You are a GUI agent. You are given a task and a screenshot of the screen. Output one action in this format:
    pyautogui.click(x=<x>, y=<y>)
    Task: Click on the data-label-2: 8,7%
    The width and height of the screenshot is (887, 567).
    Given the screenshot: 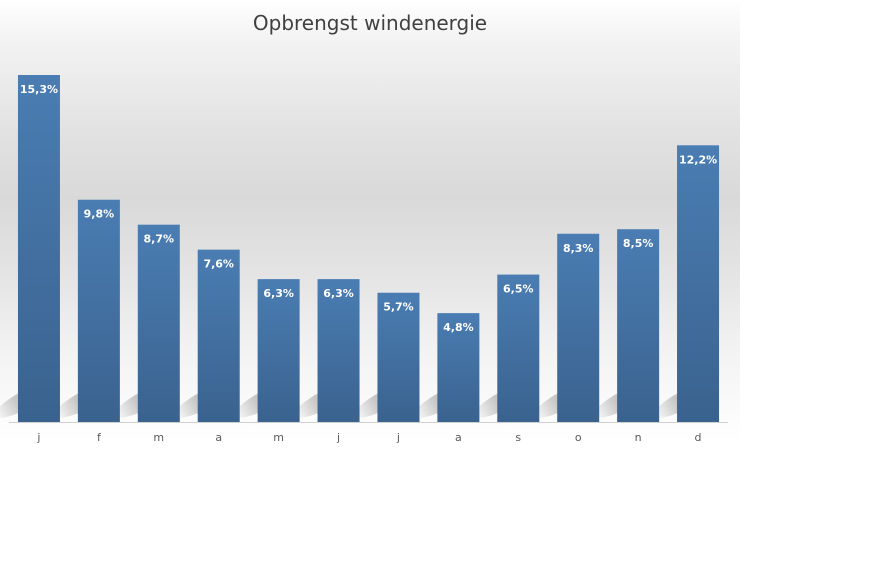 What is the action you would take?
    pyautogui.click(x=159, y=239)
    